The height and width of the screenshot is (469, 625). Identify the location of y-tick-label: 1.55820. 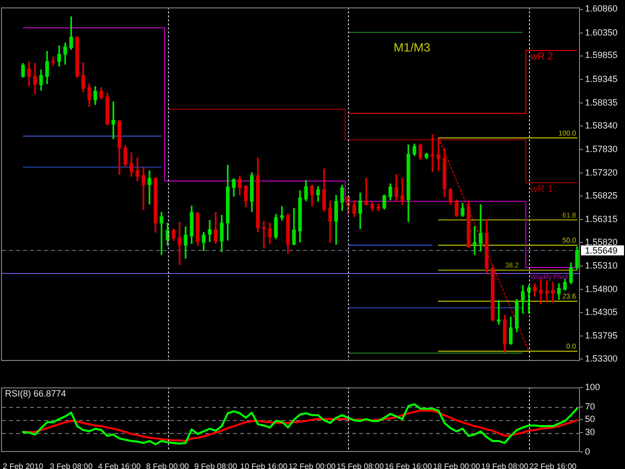
(601, 242).